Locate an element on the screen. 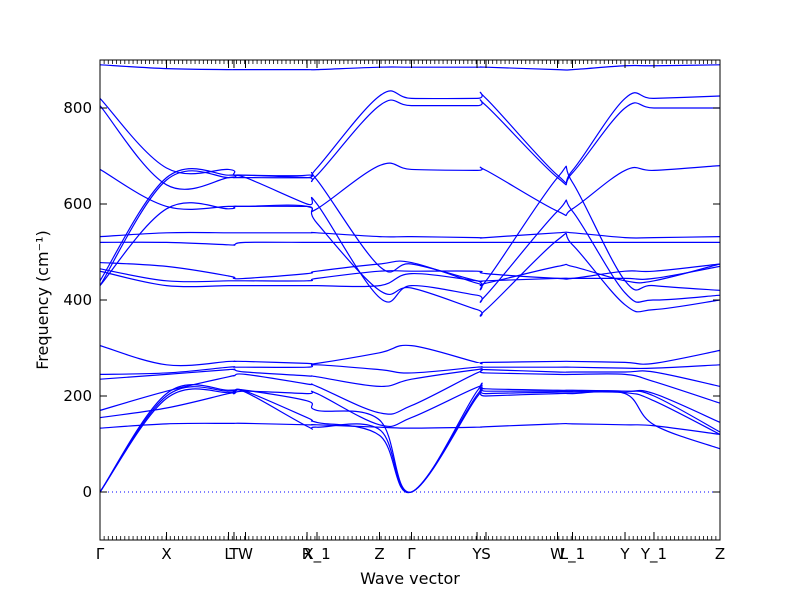 Image resolution: width=800 pixels, height=600 pixels. x-axis-label: Wave vector is located at coordinates (410, 578).